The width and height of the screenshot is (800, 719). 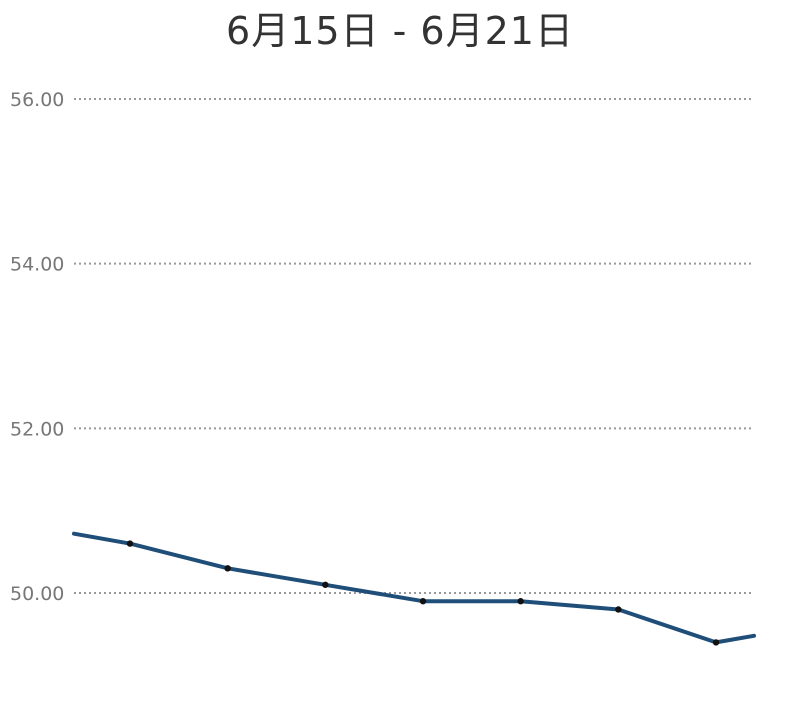 What do you see at coordinates (37, 429) in the screenshot?
I see `y-tick-label: 52.00` at bounding box center [37, 429].